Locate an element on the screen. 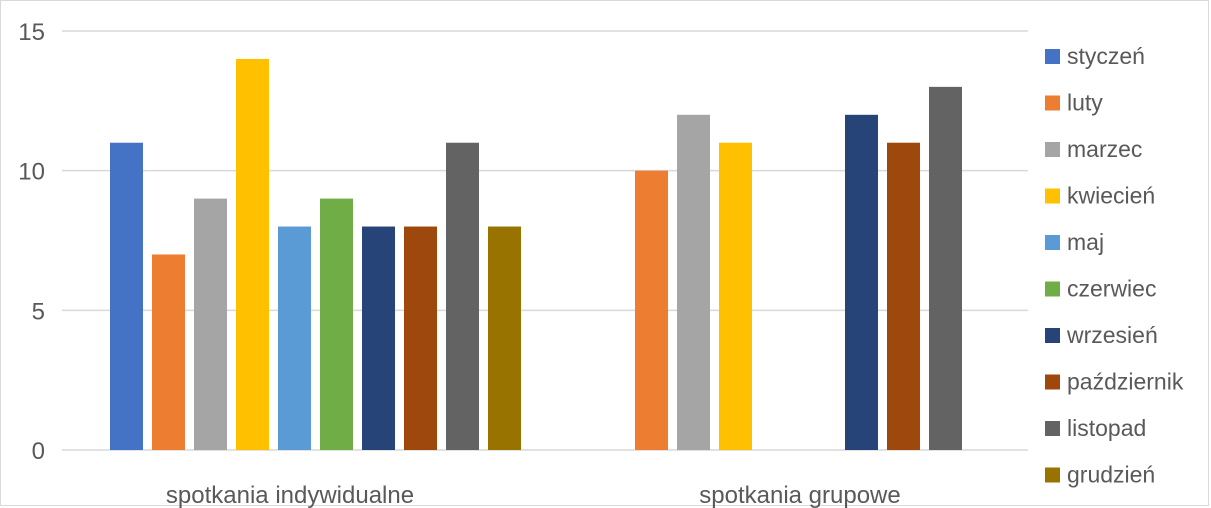 Image resolution: width=1211 pixels, height=508 pixels. legend-label: marzec is located at coordinates (1104, 149).